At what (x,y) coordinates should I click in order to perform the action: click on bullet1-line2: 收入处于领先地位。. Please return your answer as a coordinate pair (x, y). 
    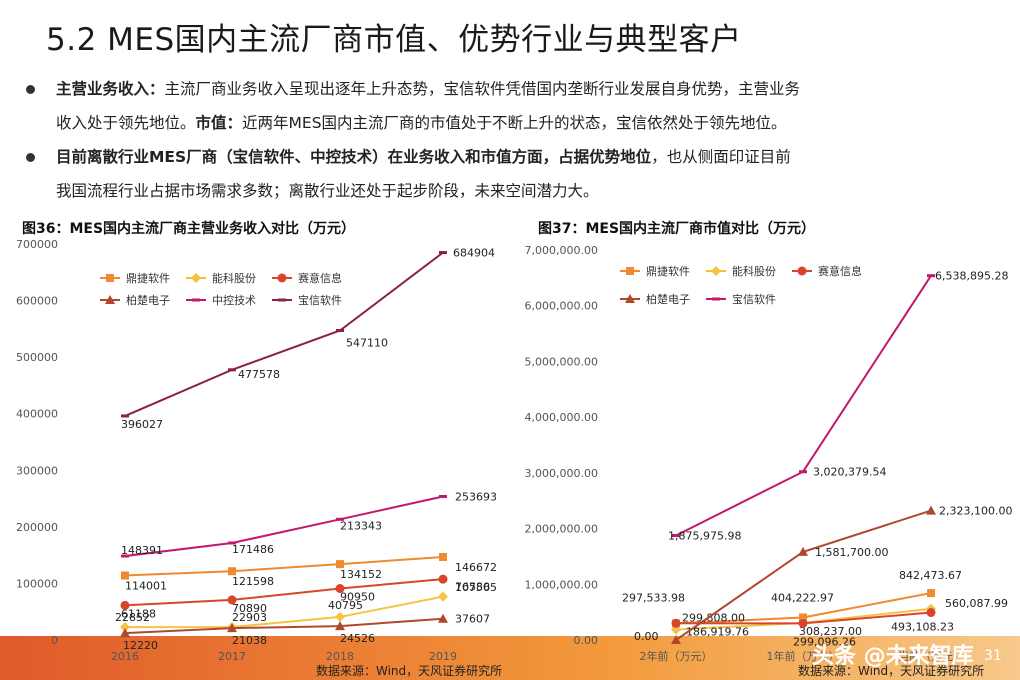
    Looking at the image, I should click on (126, 123).